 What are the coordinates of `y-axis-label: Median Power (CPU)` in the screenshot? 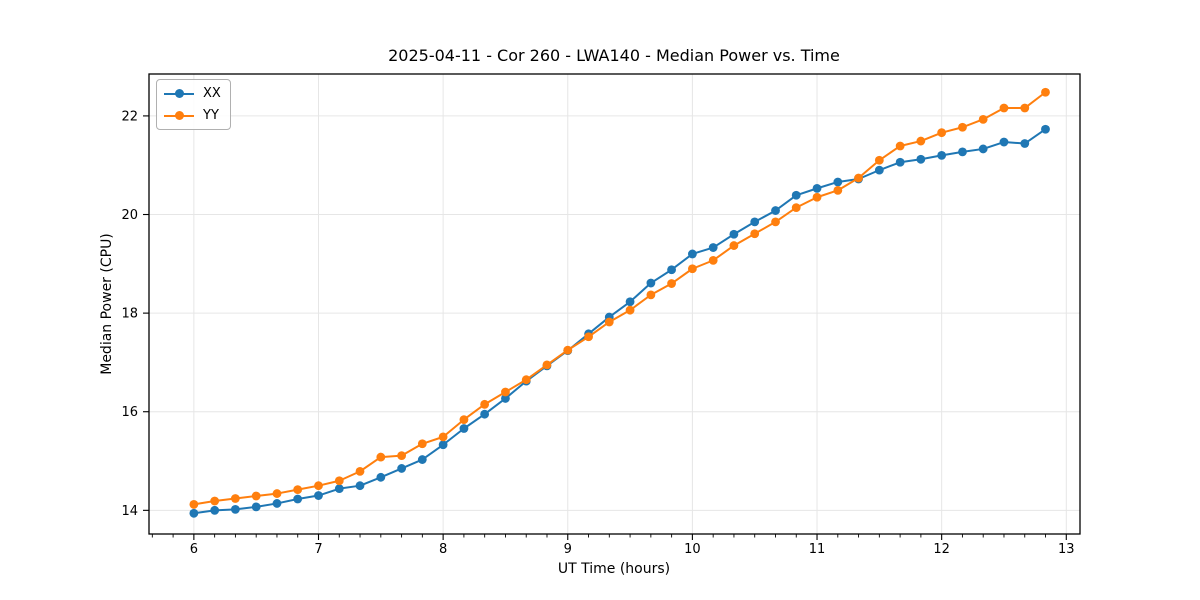 It's located at (107, 304).